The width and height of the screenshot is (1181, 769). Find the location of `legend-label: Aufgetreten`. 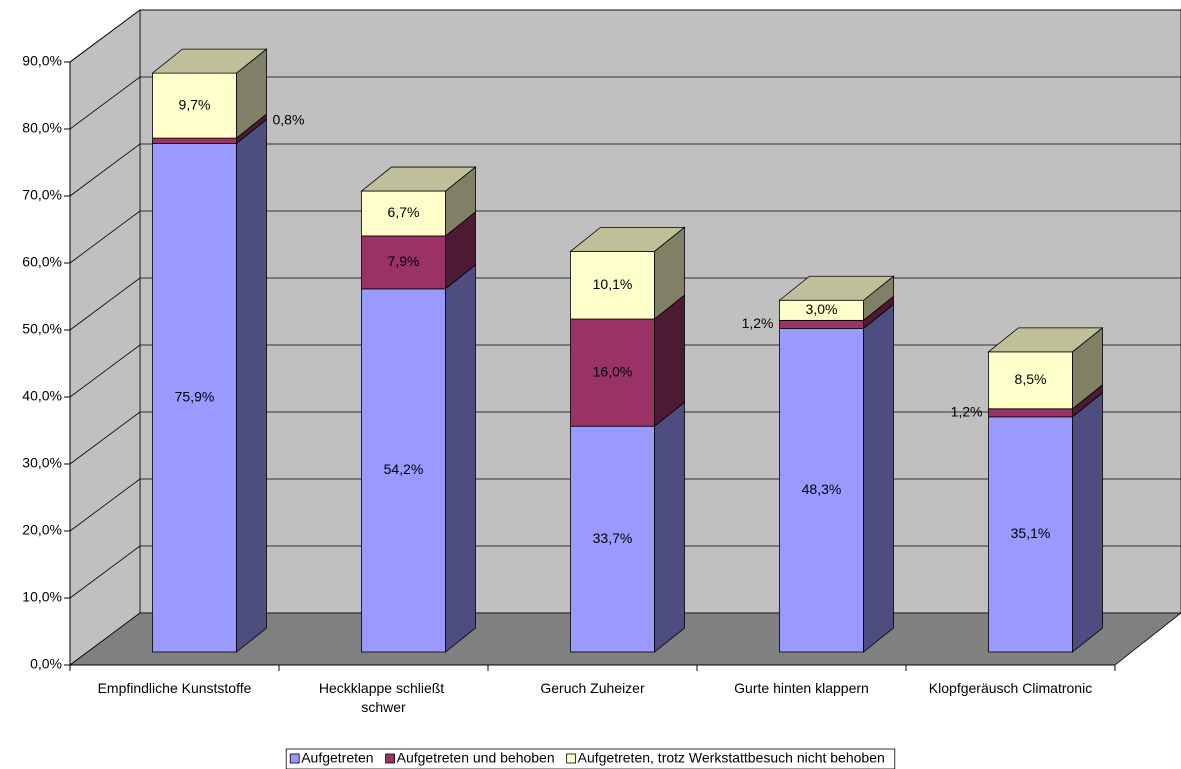

legend-label: Aufgetreten is located at coordinates (337, 758).